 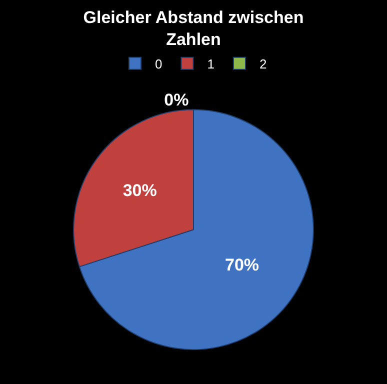 I want to click on chart-title: Gleicher Abstand zwischen Zahlen, so click(x=193, y=29).